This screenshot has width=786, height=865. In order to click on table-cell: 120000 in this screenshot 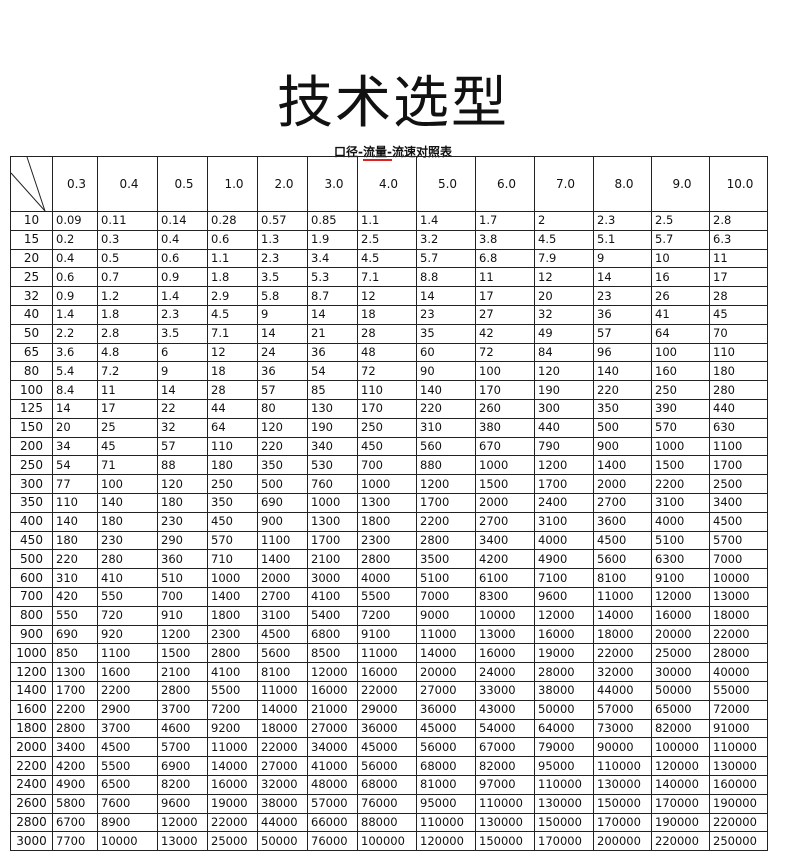, I will do `click(446, 841)`.